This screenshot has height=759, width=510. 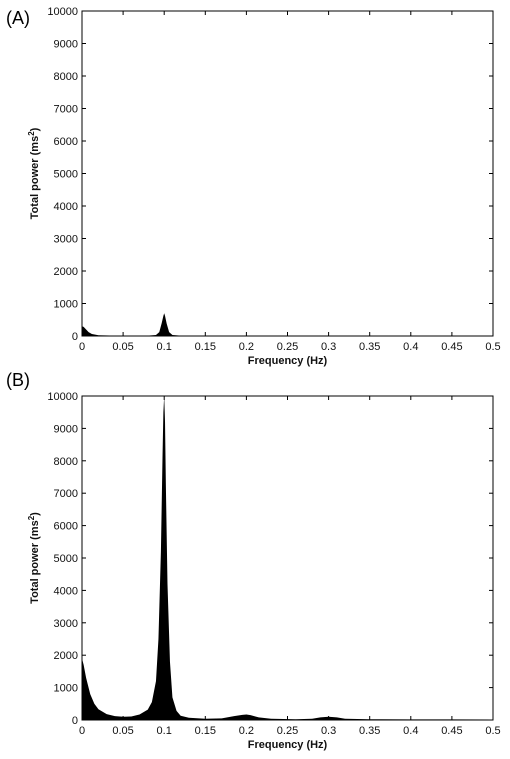 I want to click on panel-b-y-label-end: ), so click(x=35, y=514).